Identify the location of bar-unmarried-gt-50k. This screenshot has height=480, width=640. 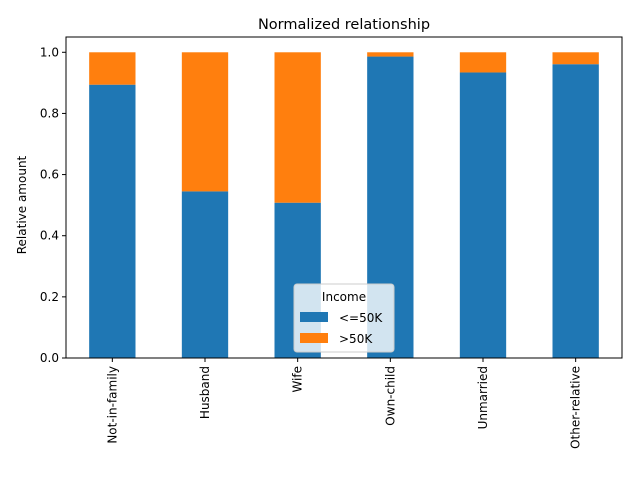
(483, 62).